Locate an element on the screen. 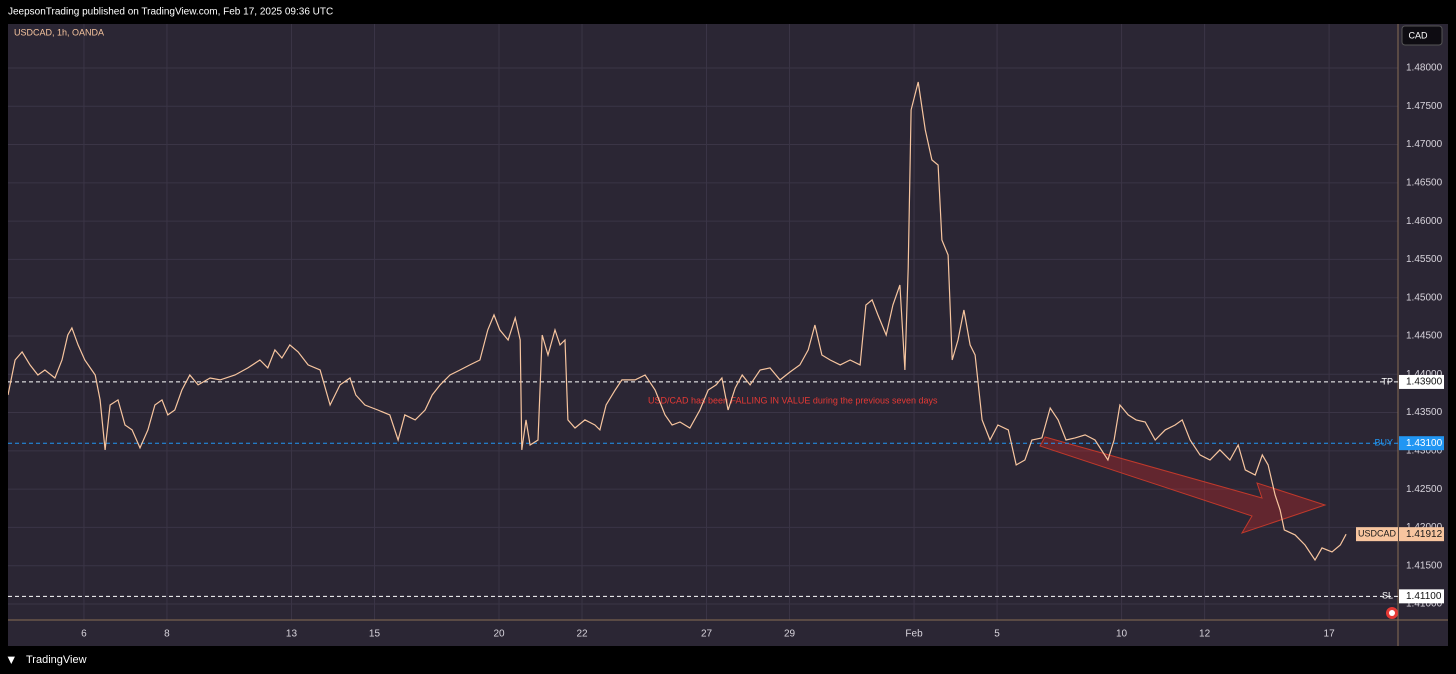 The height and width of the screenshot is (674, 1456). level-badge-label: 1.41100 is located at coordinates (1424, 596).